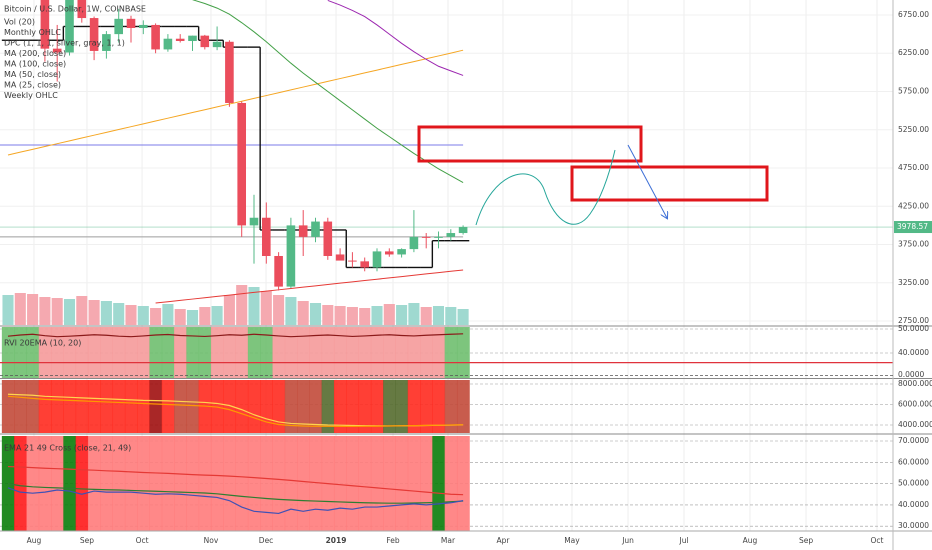 The height and width of the screenshot is (550, 932). Describe the element at coordinates (627, 540) in the screenshot. I see `x-tick-label: Jun` at that location.